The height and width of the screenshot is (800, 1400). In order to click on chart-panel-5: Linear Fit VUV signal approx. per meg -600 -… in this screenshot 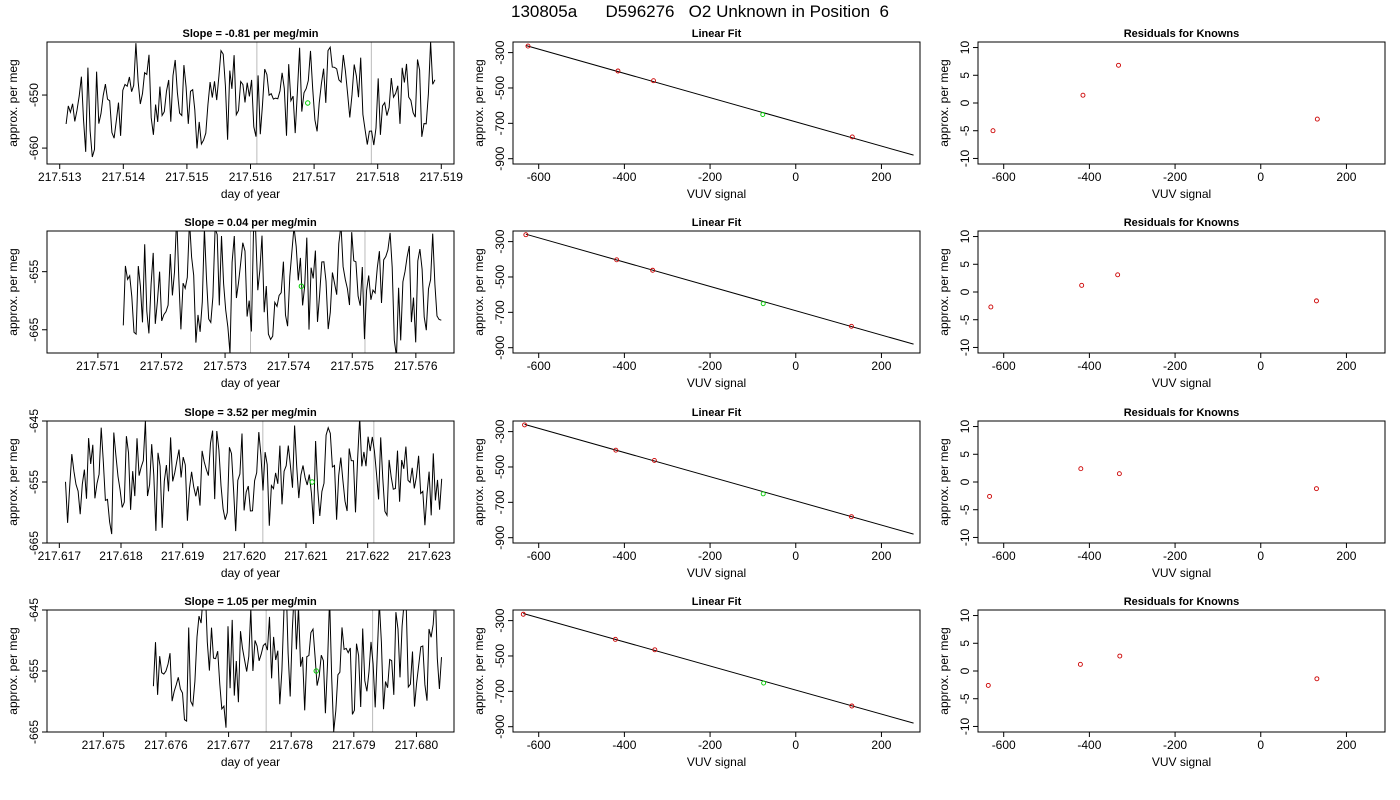, I will do `click(696, 303)`.